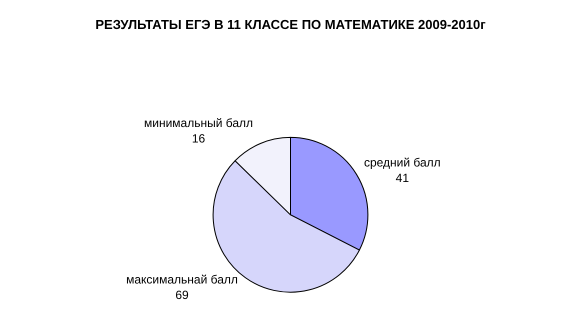 The image size is (581, 328). What do you see at coordinates (402, 163) in the screenshot?
I see `slice-label: средний балл` at bounding box center [402, 163].